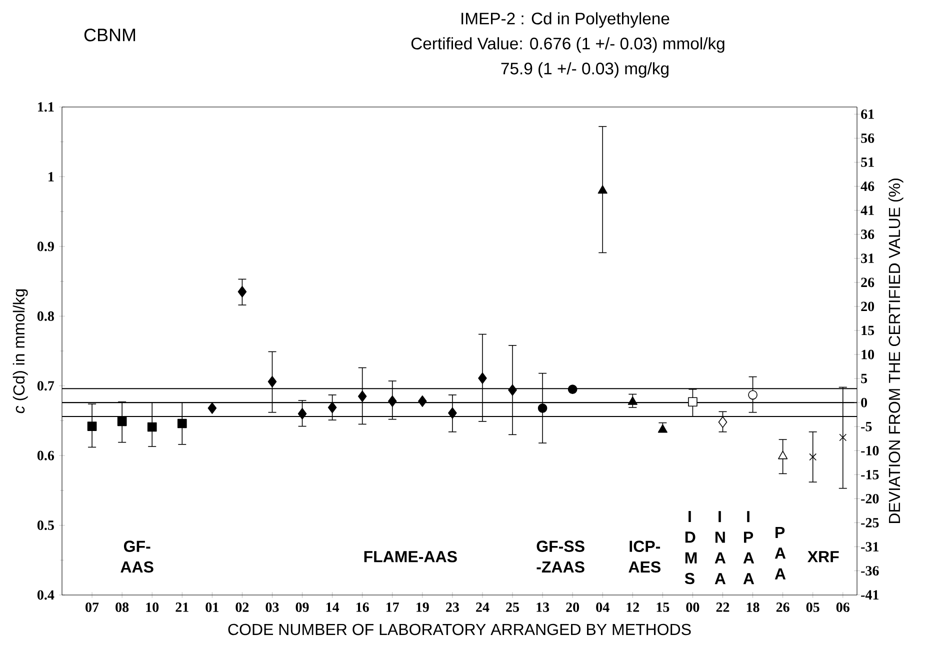 This screenshot has height=648, width=925. Describe the element at coordinates (633, 607) in the screenshot. I see `x-tick-label: 12` at that location.